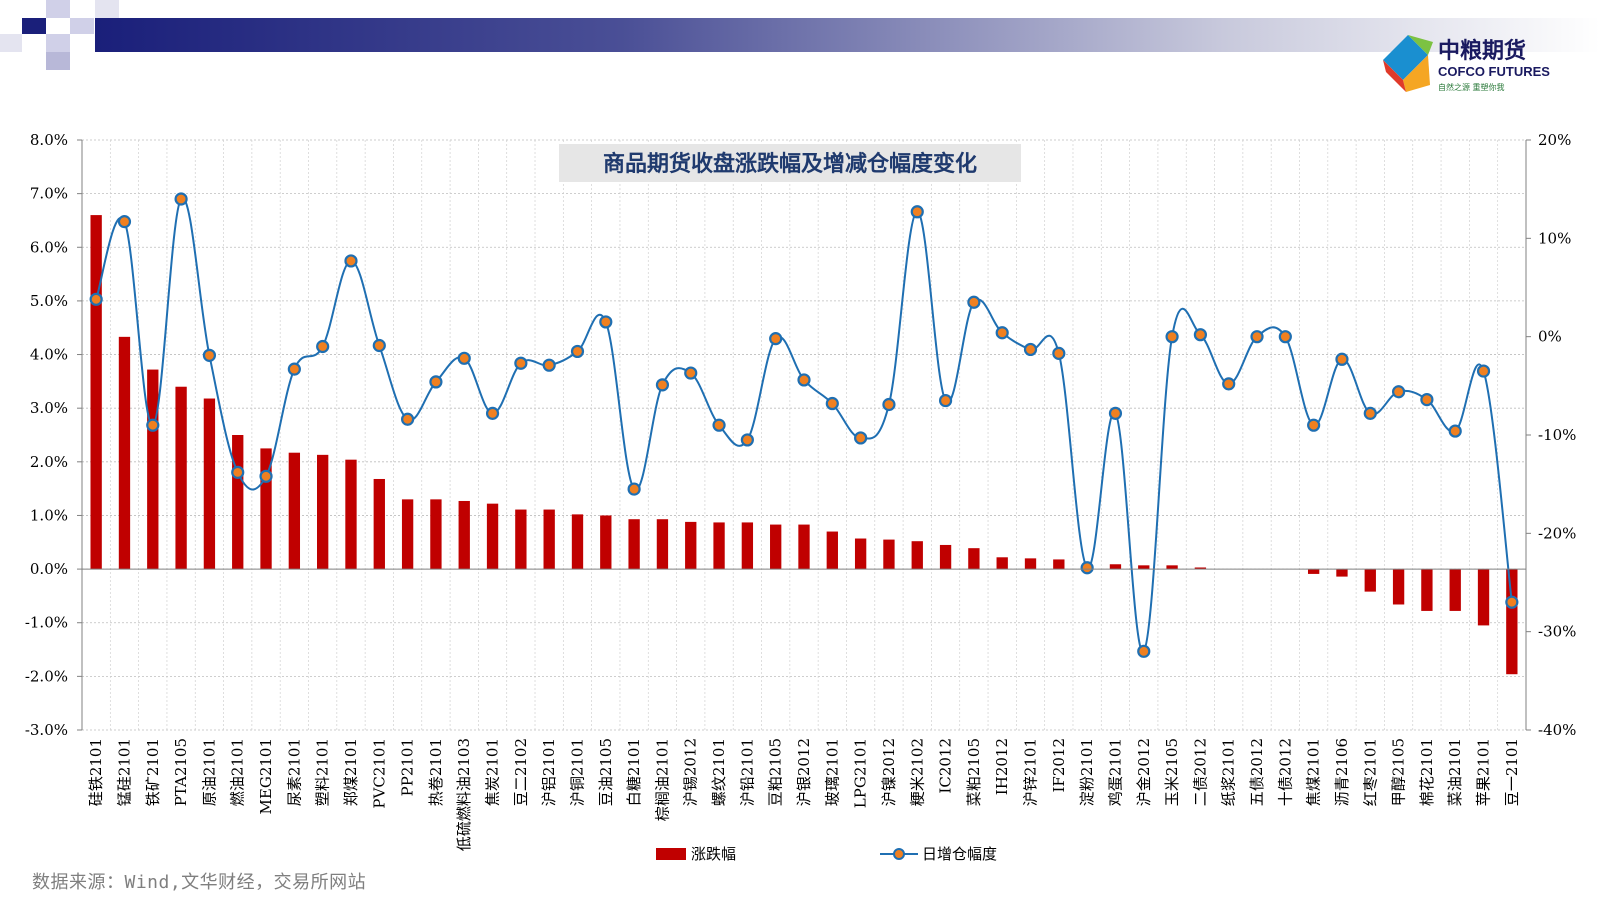 The height and width of the screenshot is (900, 1600). Describe the element at coordinates (790, 163) in the screenshot. I see `chart-title-box: 商品期货收盘涨跌幅及增减仓幅度变化` at that location.